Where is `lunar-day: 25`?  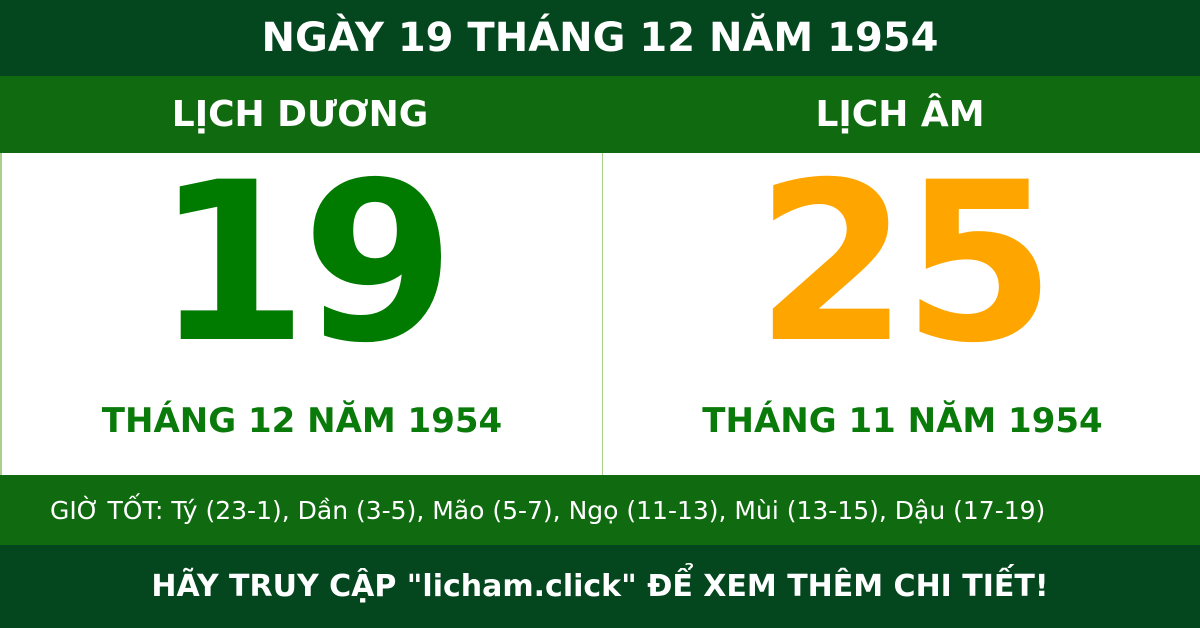
lunar-day: 25 is located at coordinates (905, 263).